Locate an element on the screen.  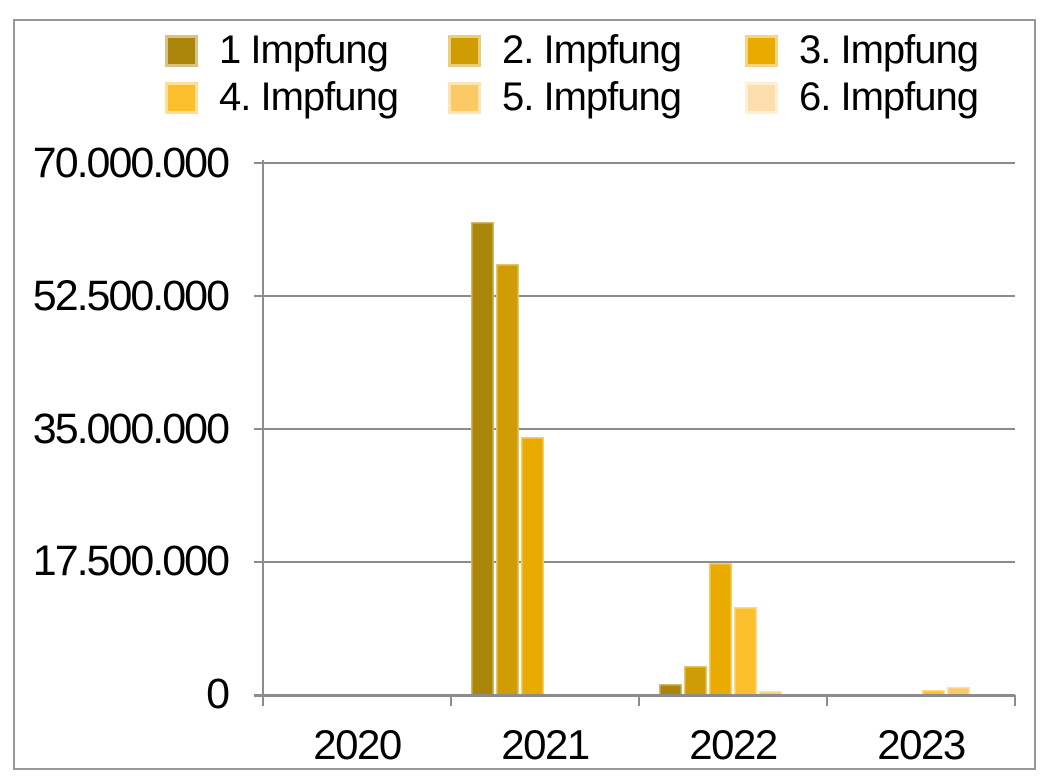
x-axis-line is located at coordinates (634, 695).